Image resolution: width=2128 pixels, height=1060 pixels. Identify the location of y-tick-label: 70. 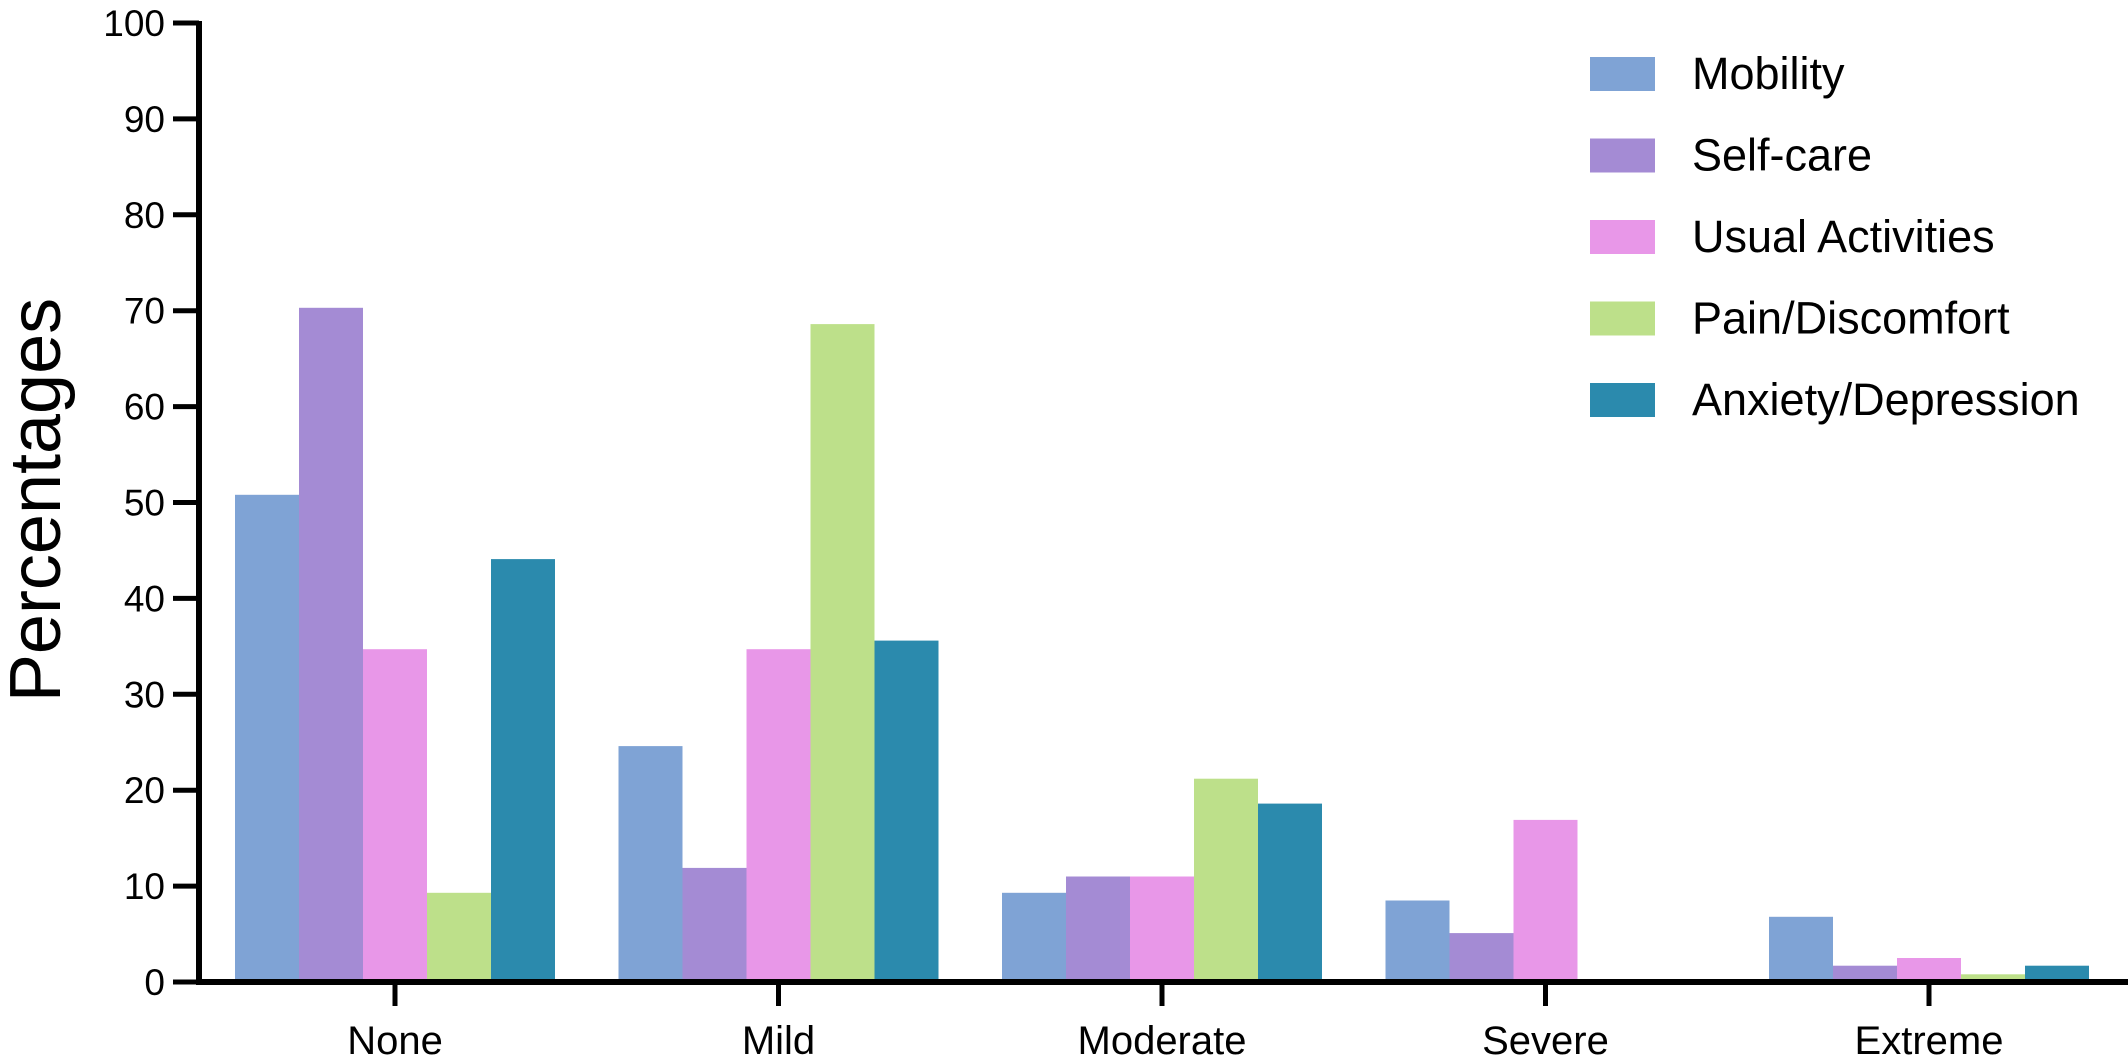
(144, 311).